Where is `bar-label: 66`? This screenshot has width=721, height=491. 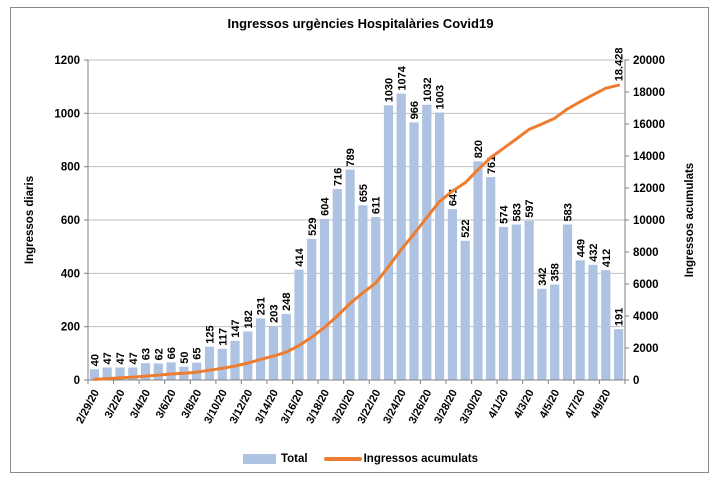 bar-label: 66 is located at coordinates (172, 353).